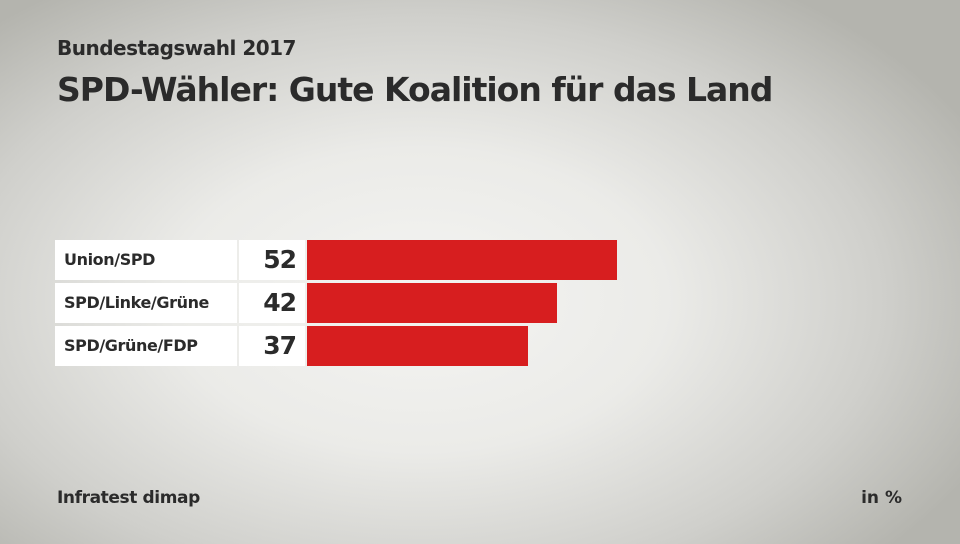 The image size is (960, 544). I want to click on chart-title: SPD-Wähler: Gute Koalition für das Land, so click(415, 89).